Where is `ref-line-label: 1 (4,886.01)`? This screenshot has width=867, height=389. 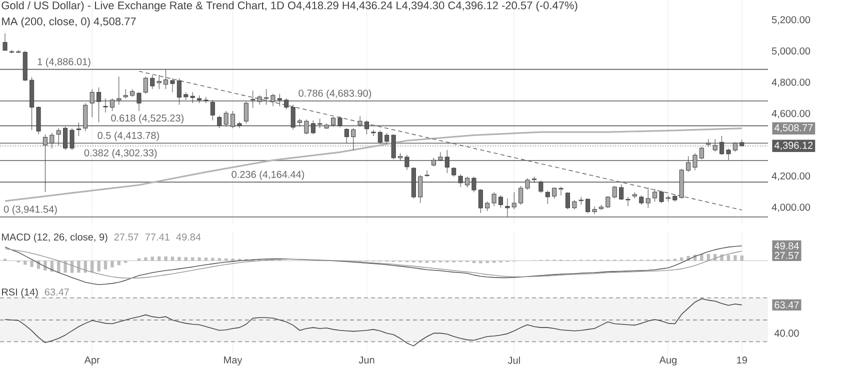 ref-line-label: 1 (4,886.01) is located at coordinates (64, 63).